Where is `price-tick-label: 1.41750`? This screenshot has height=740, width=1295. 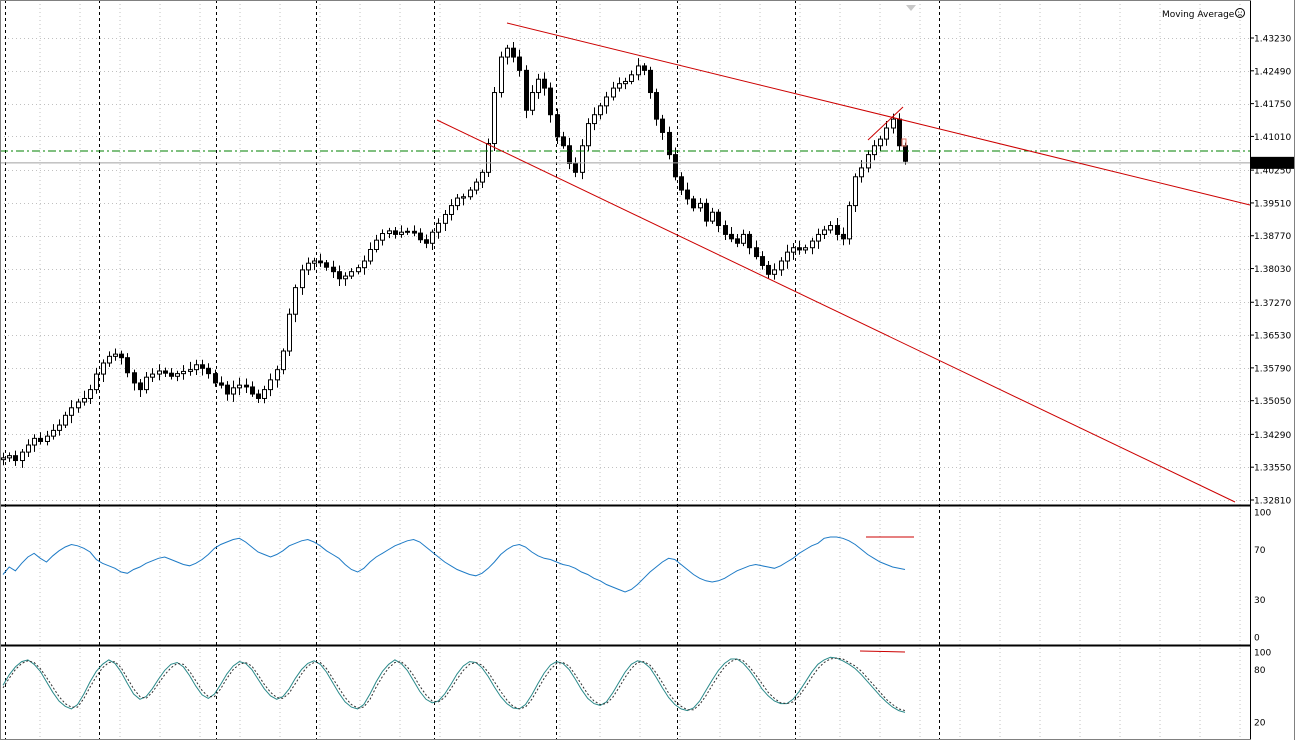 price-tick-label: 1.41750 is located at coordinates (1272, 105).